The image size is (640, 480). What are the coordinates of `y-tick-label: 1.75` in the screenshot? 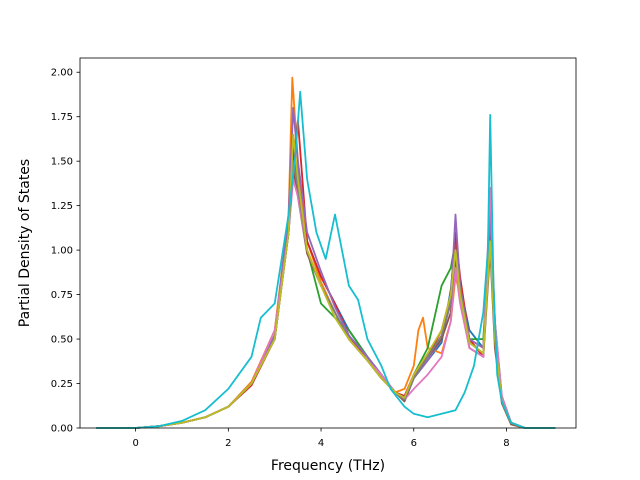 It's located at (62, 117).